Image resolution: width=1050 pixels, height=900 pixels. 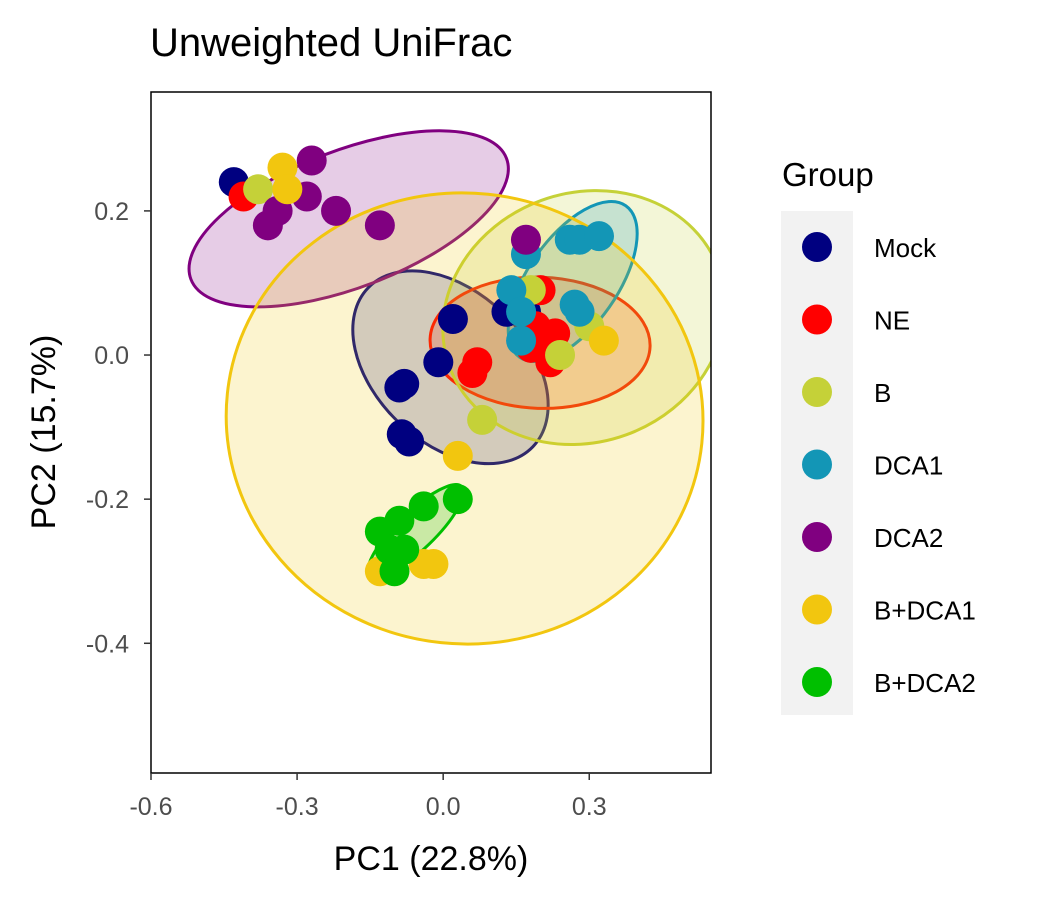 I want to click on legend-marker-mock, so click(x=817, y=247).